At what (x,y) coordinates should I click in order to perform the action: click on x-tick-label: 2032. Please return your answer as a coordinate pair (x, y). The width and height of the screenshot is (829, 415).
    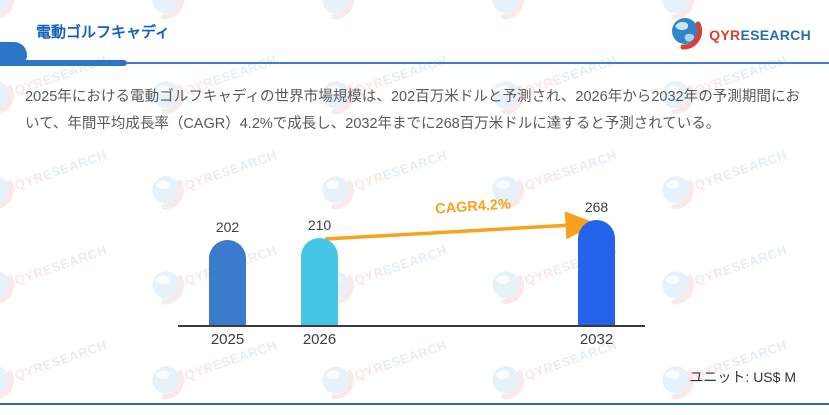
    Looking at the image, I should click on (596, 339).